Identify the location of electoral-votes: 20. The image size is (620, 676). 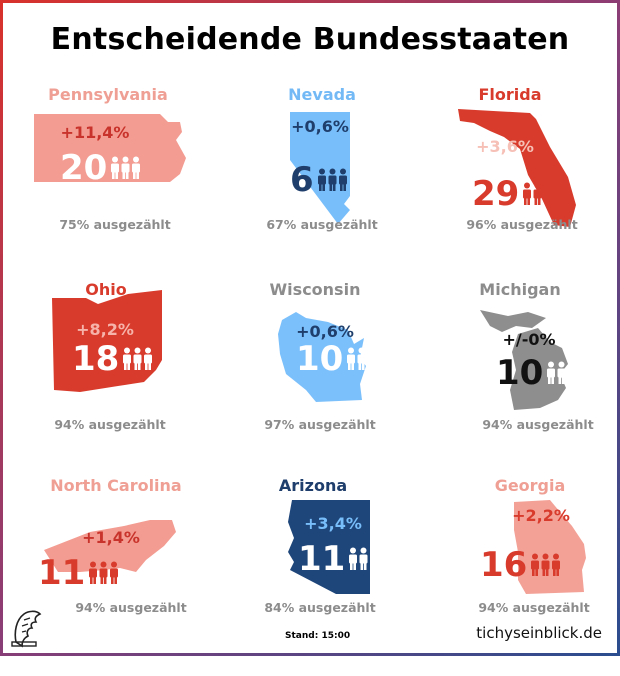
(100, 168).